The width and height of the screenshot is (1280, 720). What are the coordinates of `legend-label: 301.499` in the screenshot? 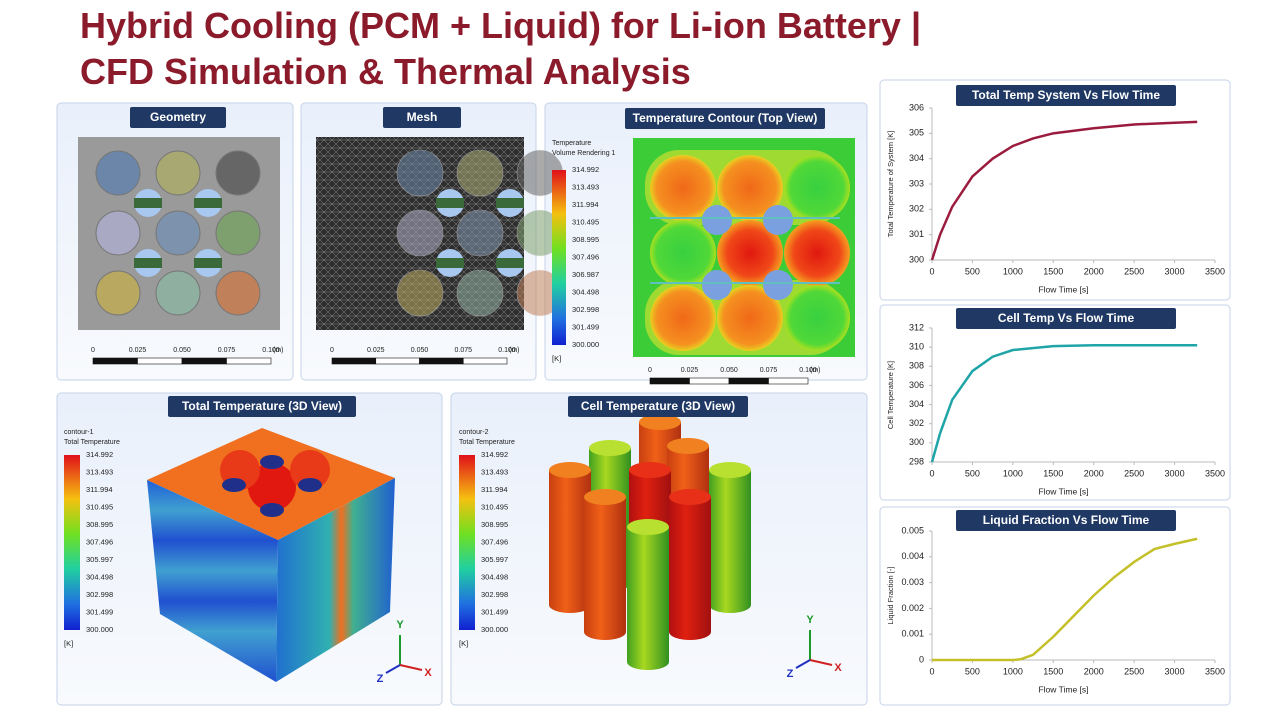 It's located at (99, 611).